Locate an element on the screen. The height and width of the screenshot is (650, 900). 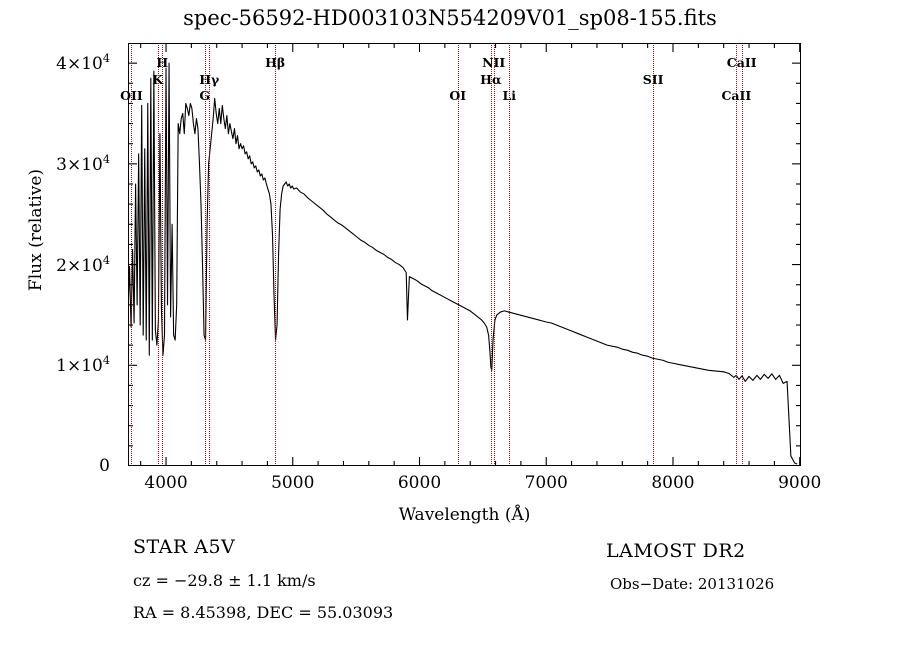
y-tick-label: 2×10⁴ is located at coordinates (83, 264).